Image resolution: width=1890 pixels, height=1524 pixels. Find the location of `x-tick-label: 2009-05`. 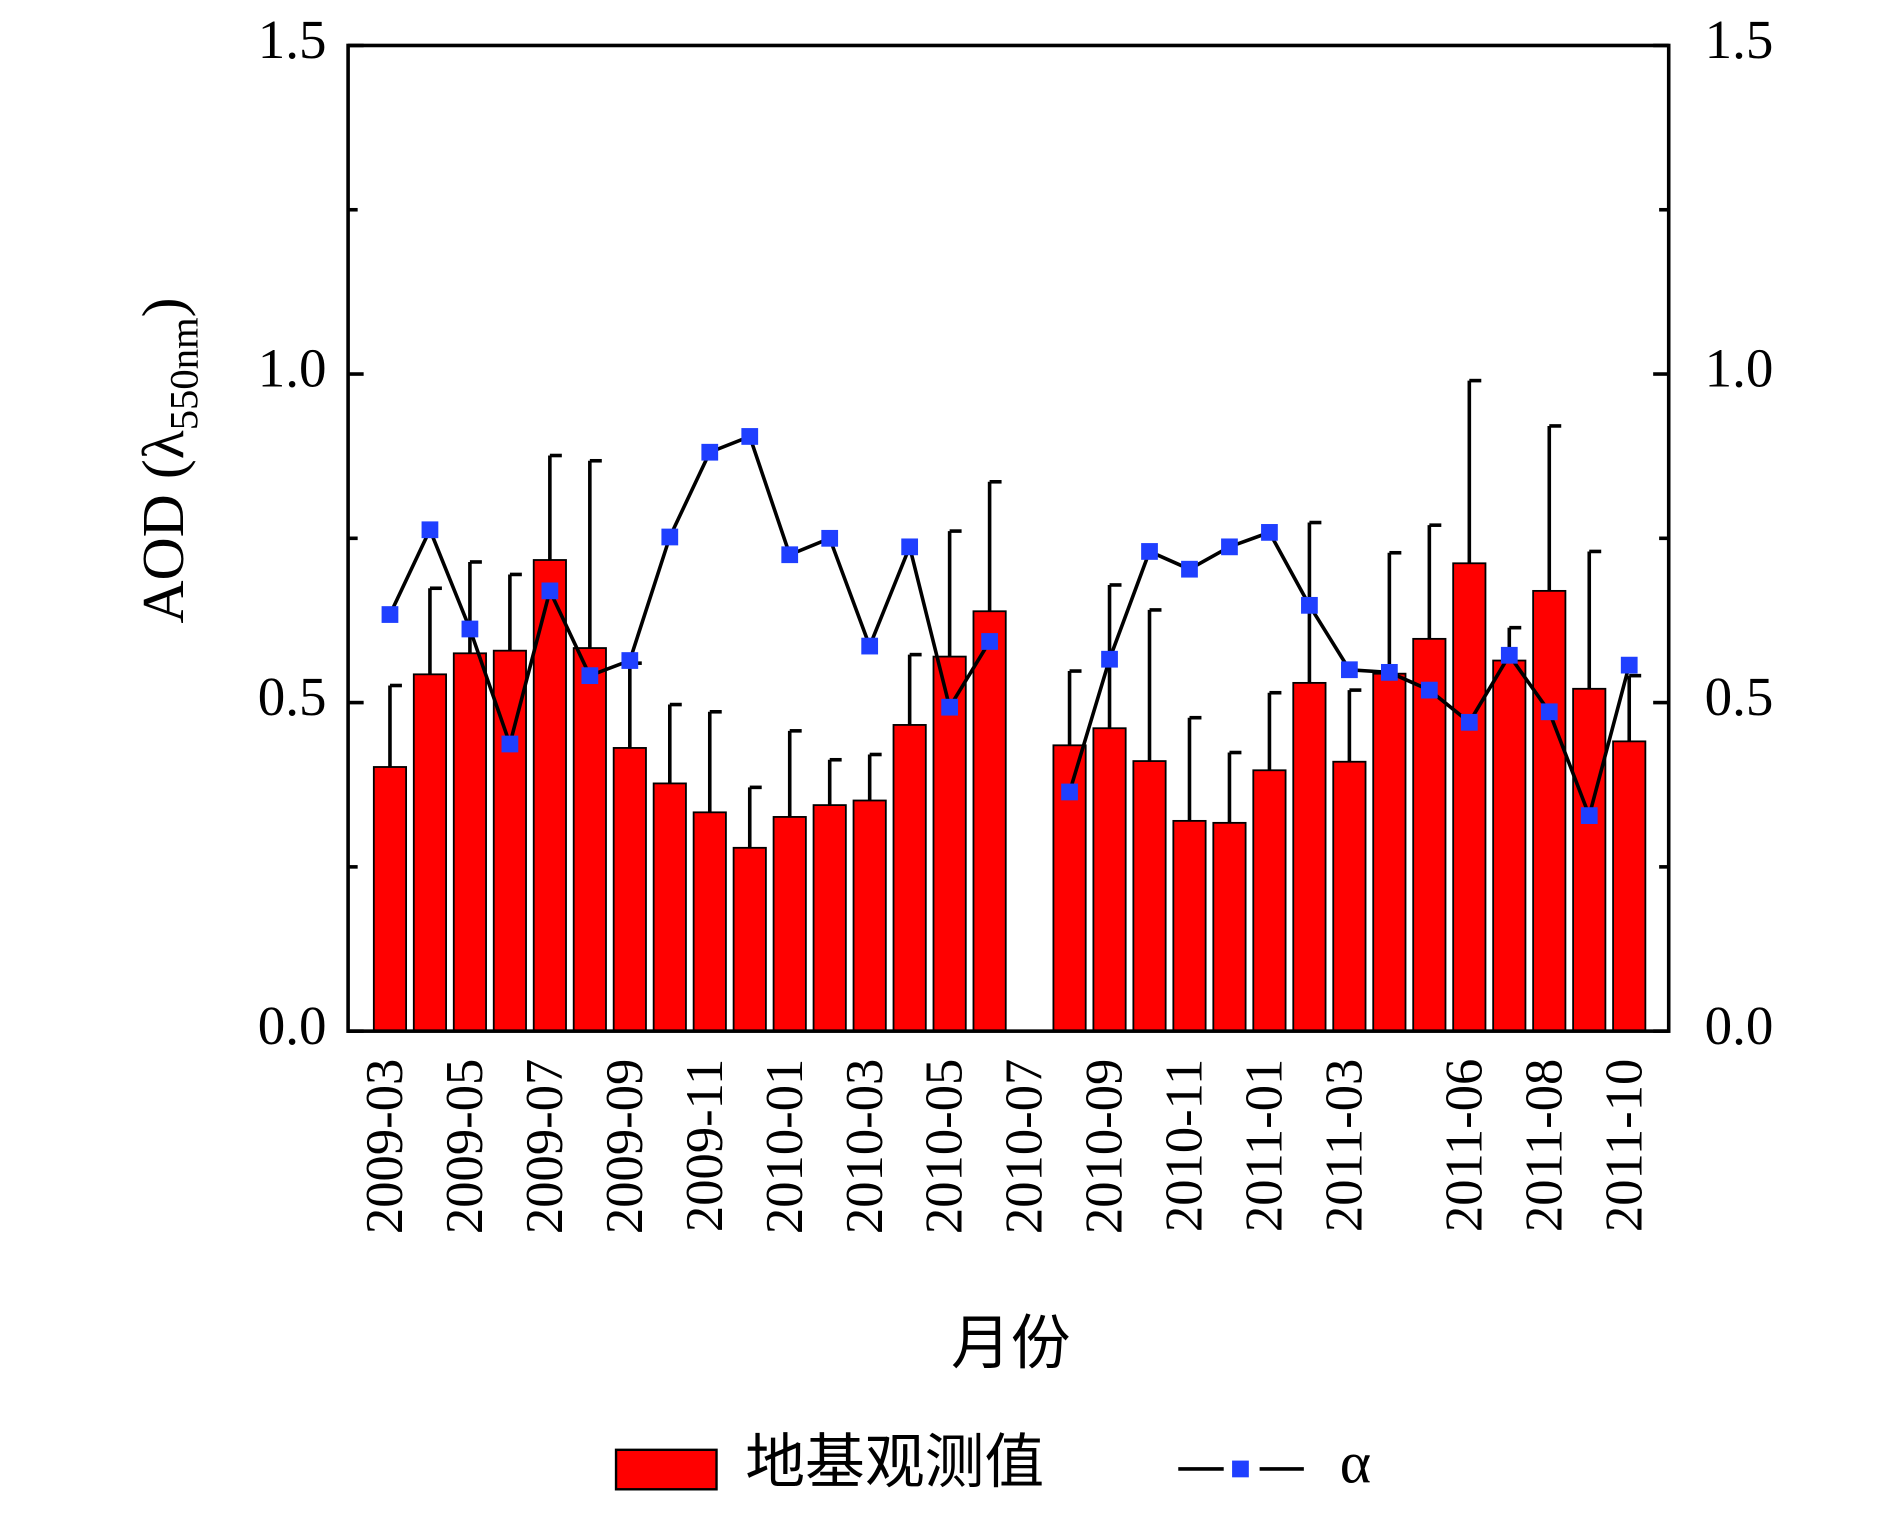

x-tick-label: 2009-05 is located at coordinates (465, 1146).